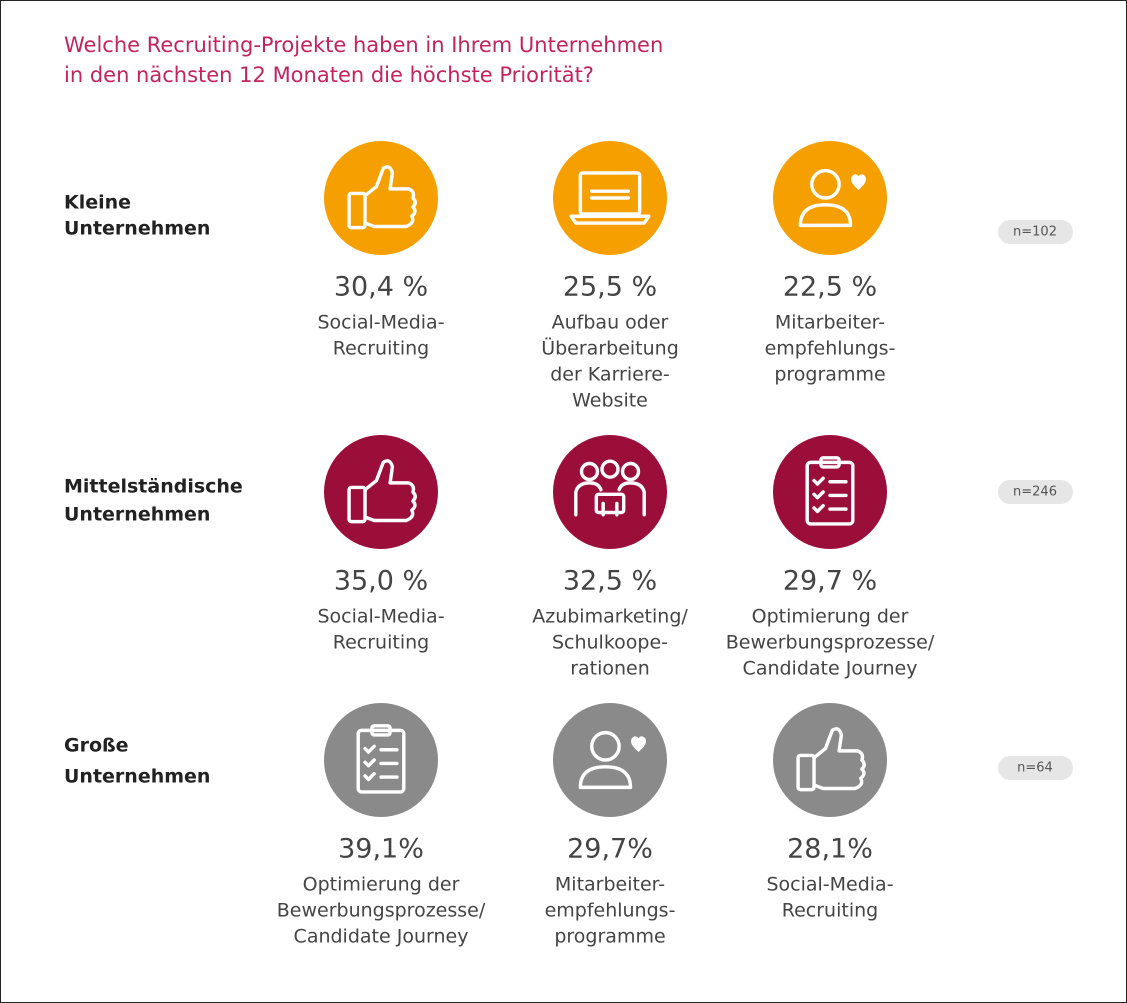 Image resolution: width=1127 pixels, height=1003 pixels. Describe the element at coordinates (97, 203) in the screenshot. I see `row-label: Kleine` at that location.